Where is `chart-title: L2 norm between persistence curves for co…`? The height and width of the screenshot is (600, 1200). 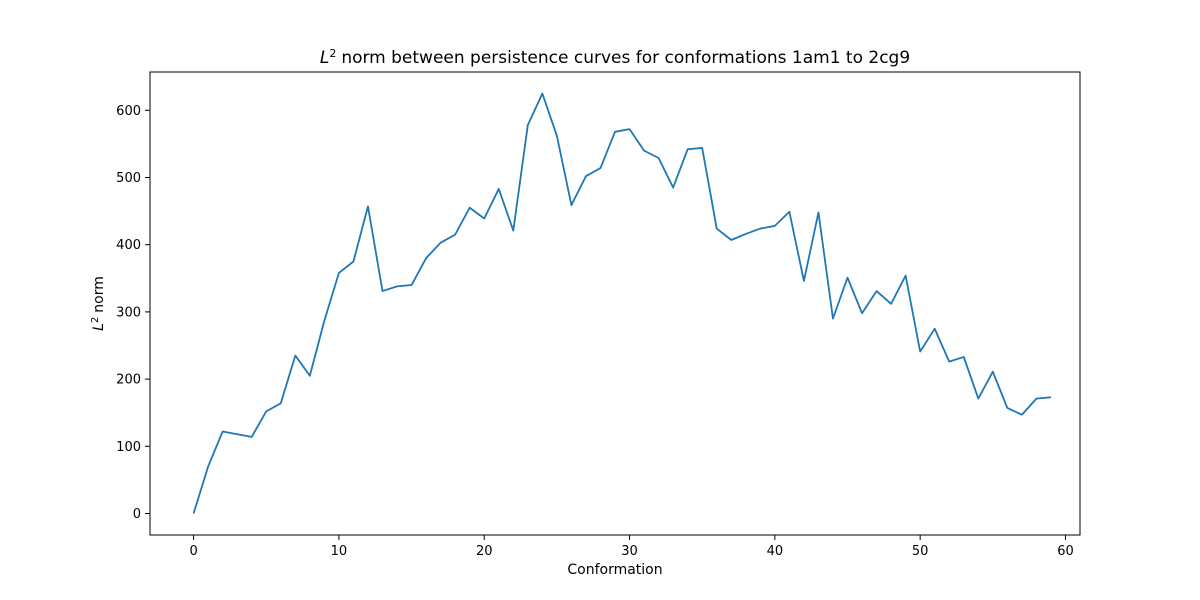
chart-title: L2 norm between persistence curves for co… is located at coordinates (615, 58).